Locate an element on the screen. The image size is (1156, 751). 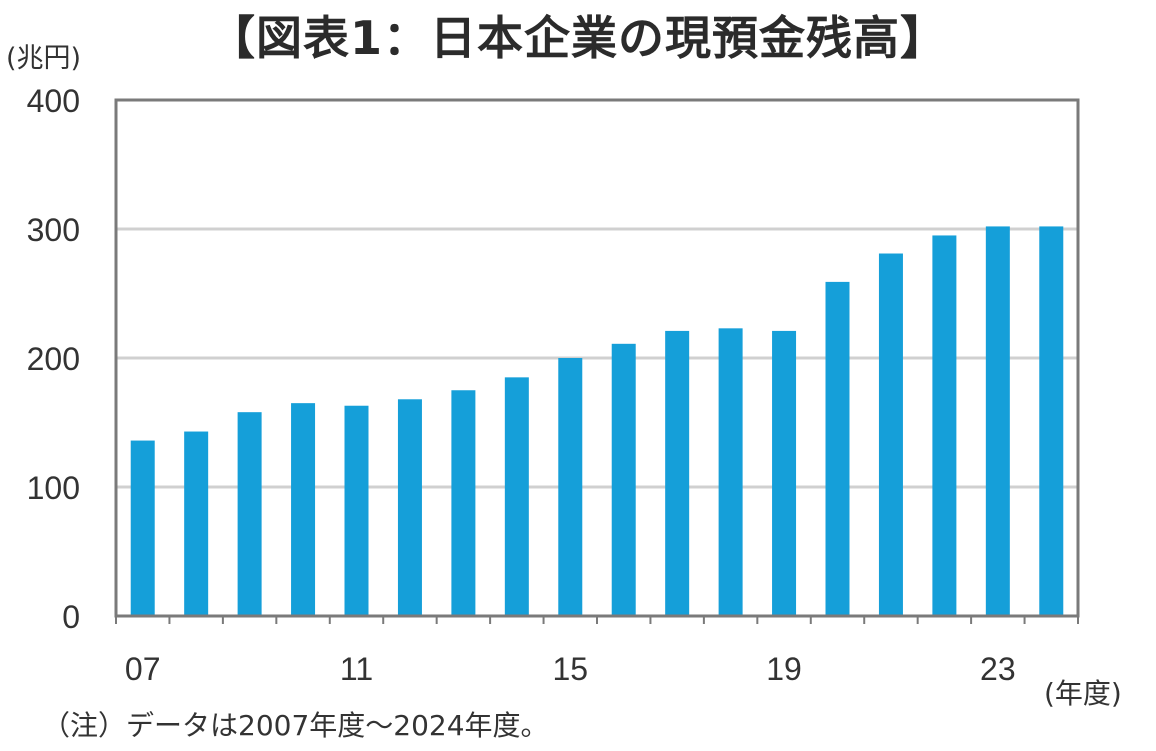
y-tick-label: 300 is located at coordinates (53, 230).